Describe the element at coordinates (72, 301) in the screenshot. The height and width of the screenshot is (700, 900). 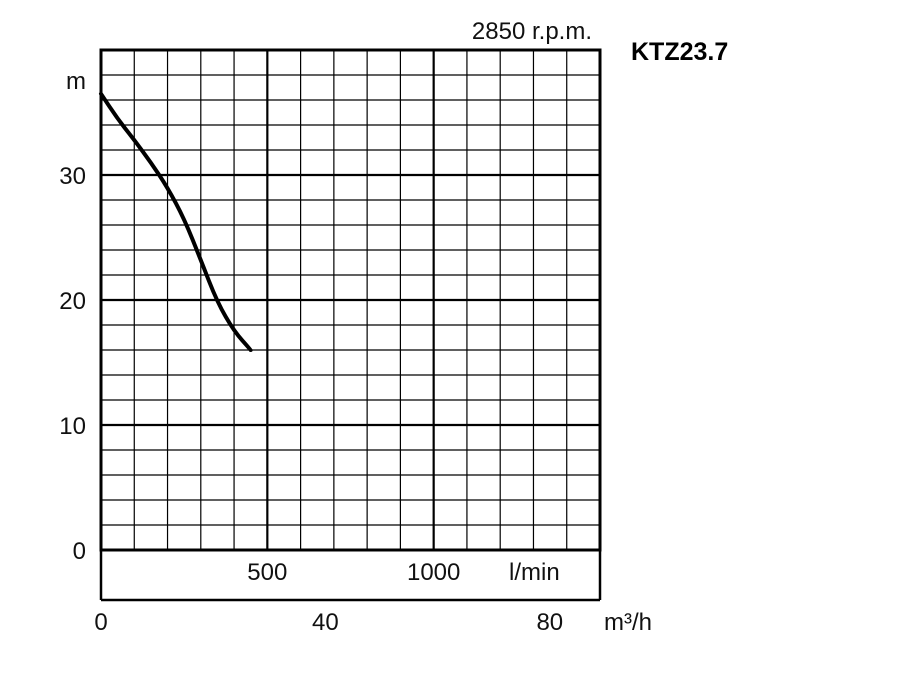
I see `y-tick-label: 20` at that location.